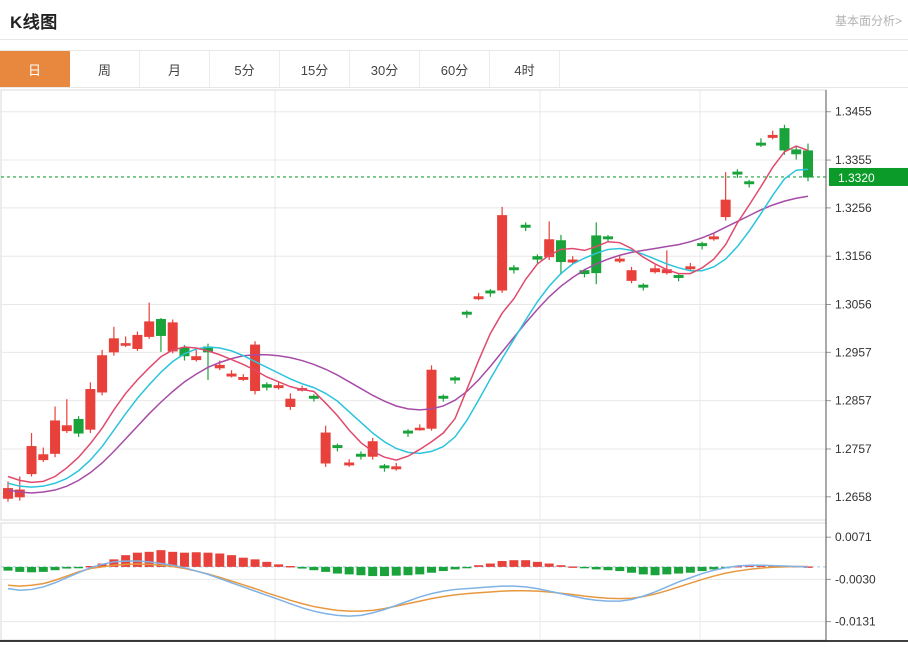  Describe the element at coordinates (35, 69) in the screenshot. I see `tab-0: 日` at that location.